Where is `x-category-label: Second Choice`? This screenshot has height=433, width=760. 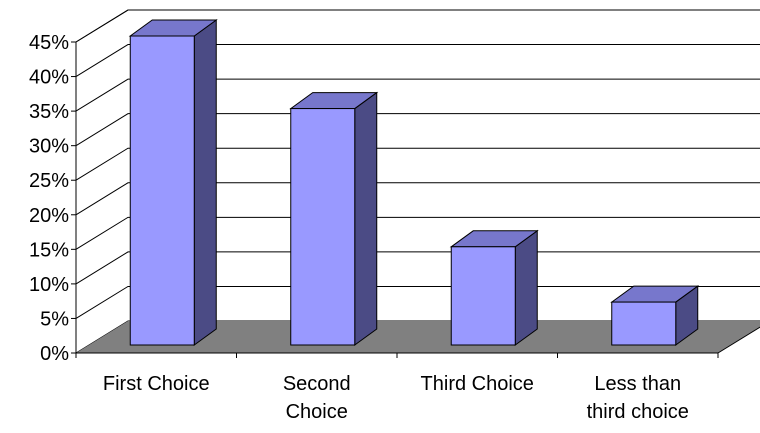 x-category-label: Second Choice is located at coordinates (317, 398).